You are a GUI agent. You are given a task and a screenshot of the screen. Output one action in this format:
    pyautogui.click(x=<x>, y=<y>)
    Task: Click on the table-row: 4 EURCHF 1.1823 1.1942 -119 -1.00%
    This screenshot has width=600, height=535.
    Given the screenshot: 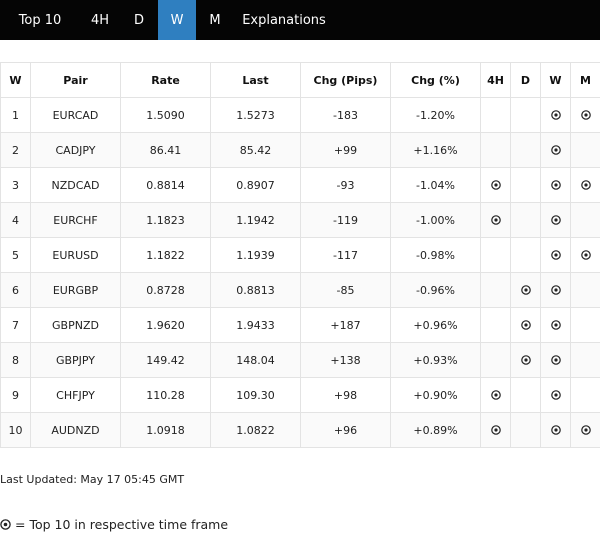 What is the action you would take?
    pyautogui.click(x=300, y=220)
    